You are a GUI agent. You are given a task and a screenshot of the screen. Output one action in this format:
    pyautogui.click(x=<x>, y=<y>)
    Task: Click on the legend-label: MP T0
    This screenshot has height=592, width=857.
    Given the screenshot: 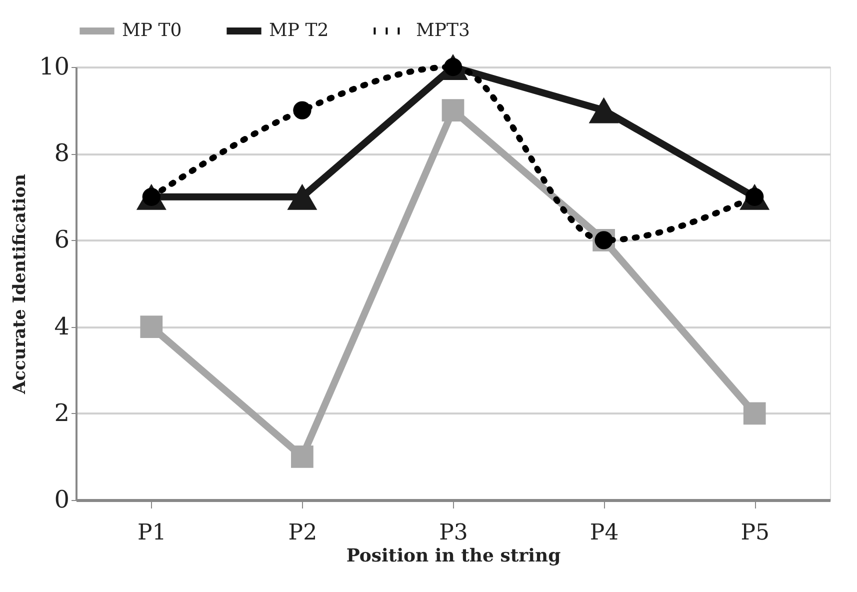 What is the action you would take?
    pyautogui.click(x=152, y=30)
    